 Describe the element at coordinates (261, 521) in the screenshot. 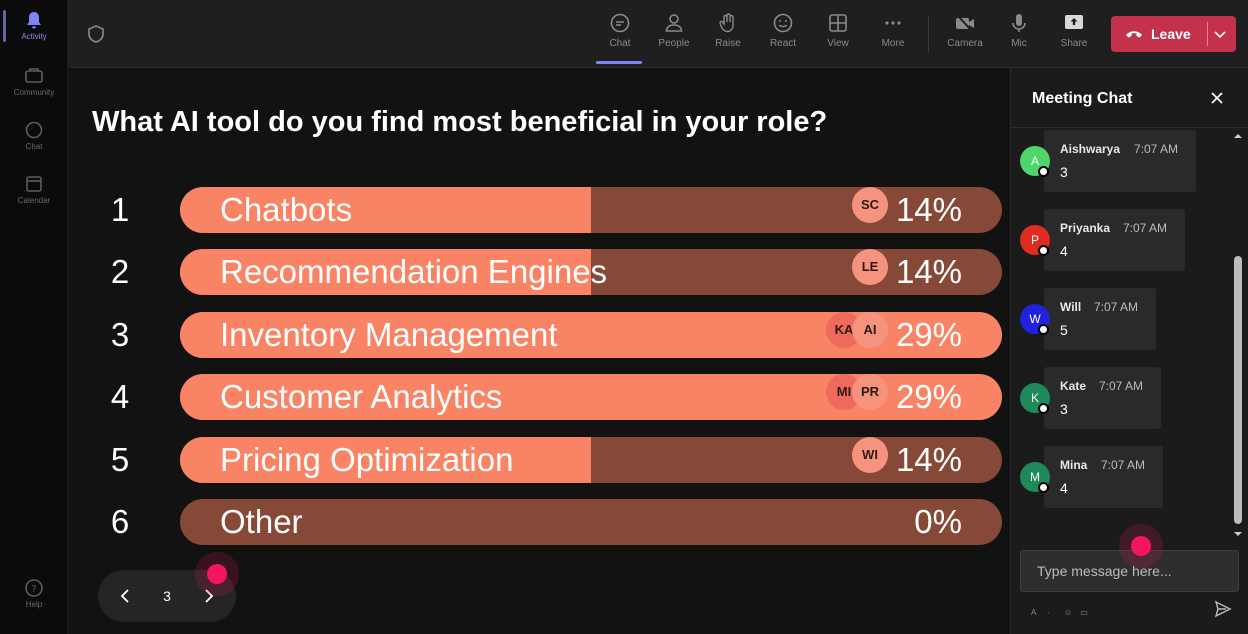

I see `option-label: Other` at that location.